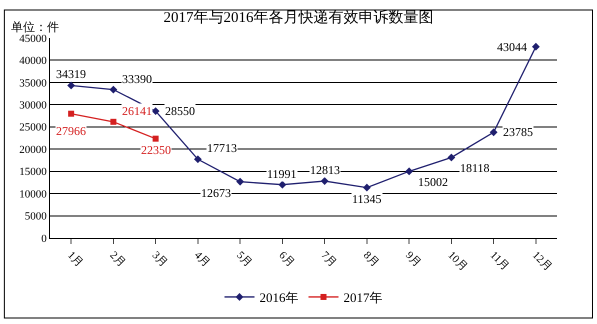 The height and width of the screenshot is (324, 597). Describe the element at coordinates (328, 259) in the screenshot. I see `x-tick-label: 7月` at that location.